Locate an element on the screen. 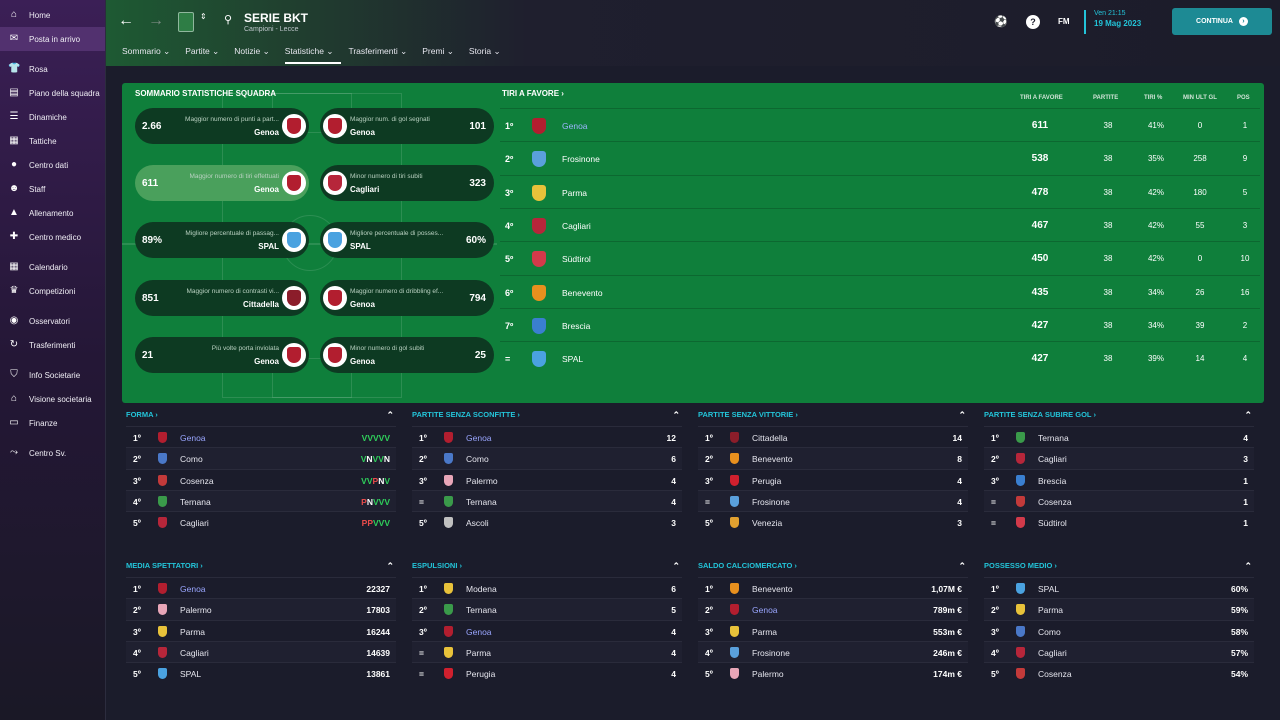 Image resolution: width=1280 pixels, height=720 pixels. panel-row: = Perugia 4 is located at coordinates (547, 672).